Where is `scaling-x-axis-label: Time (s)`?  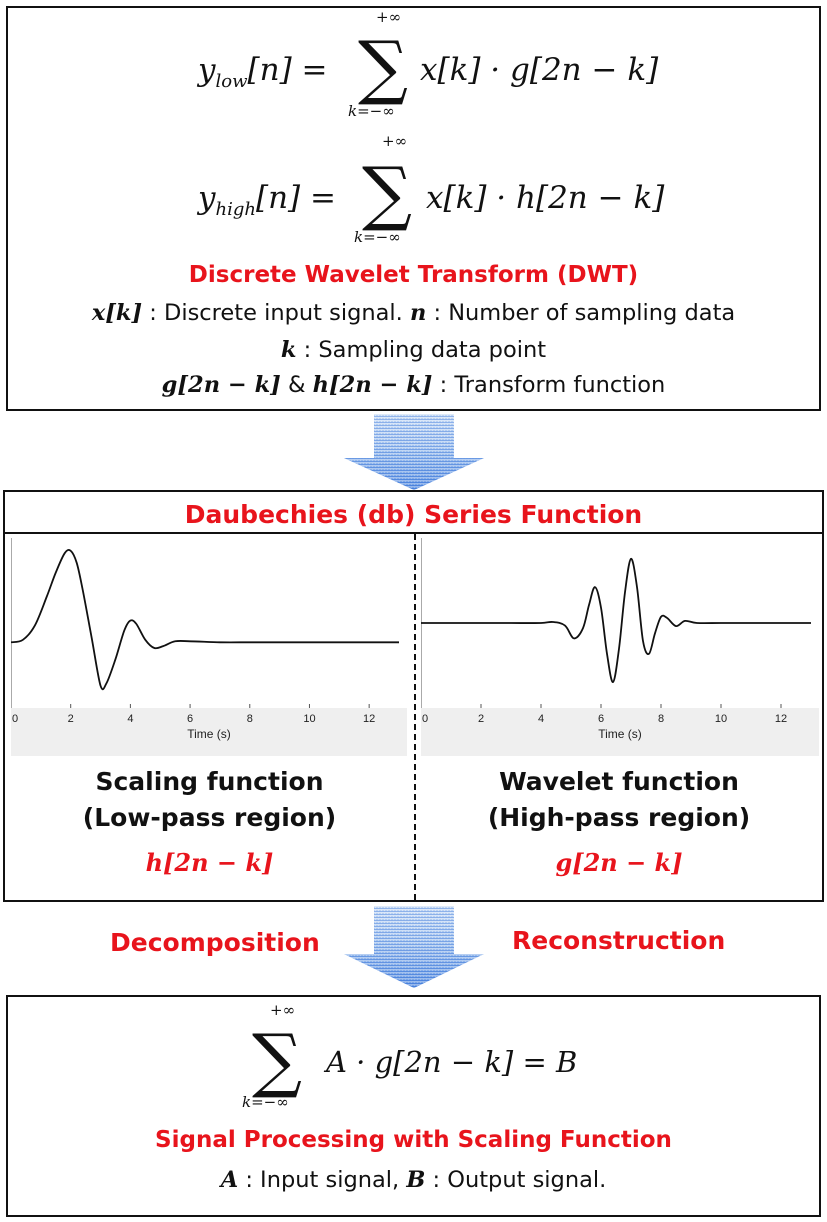 scaling-x-axis-label: Time (s) is located at coordinates (209, 734).